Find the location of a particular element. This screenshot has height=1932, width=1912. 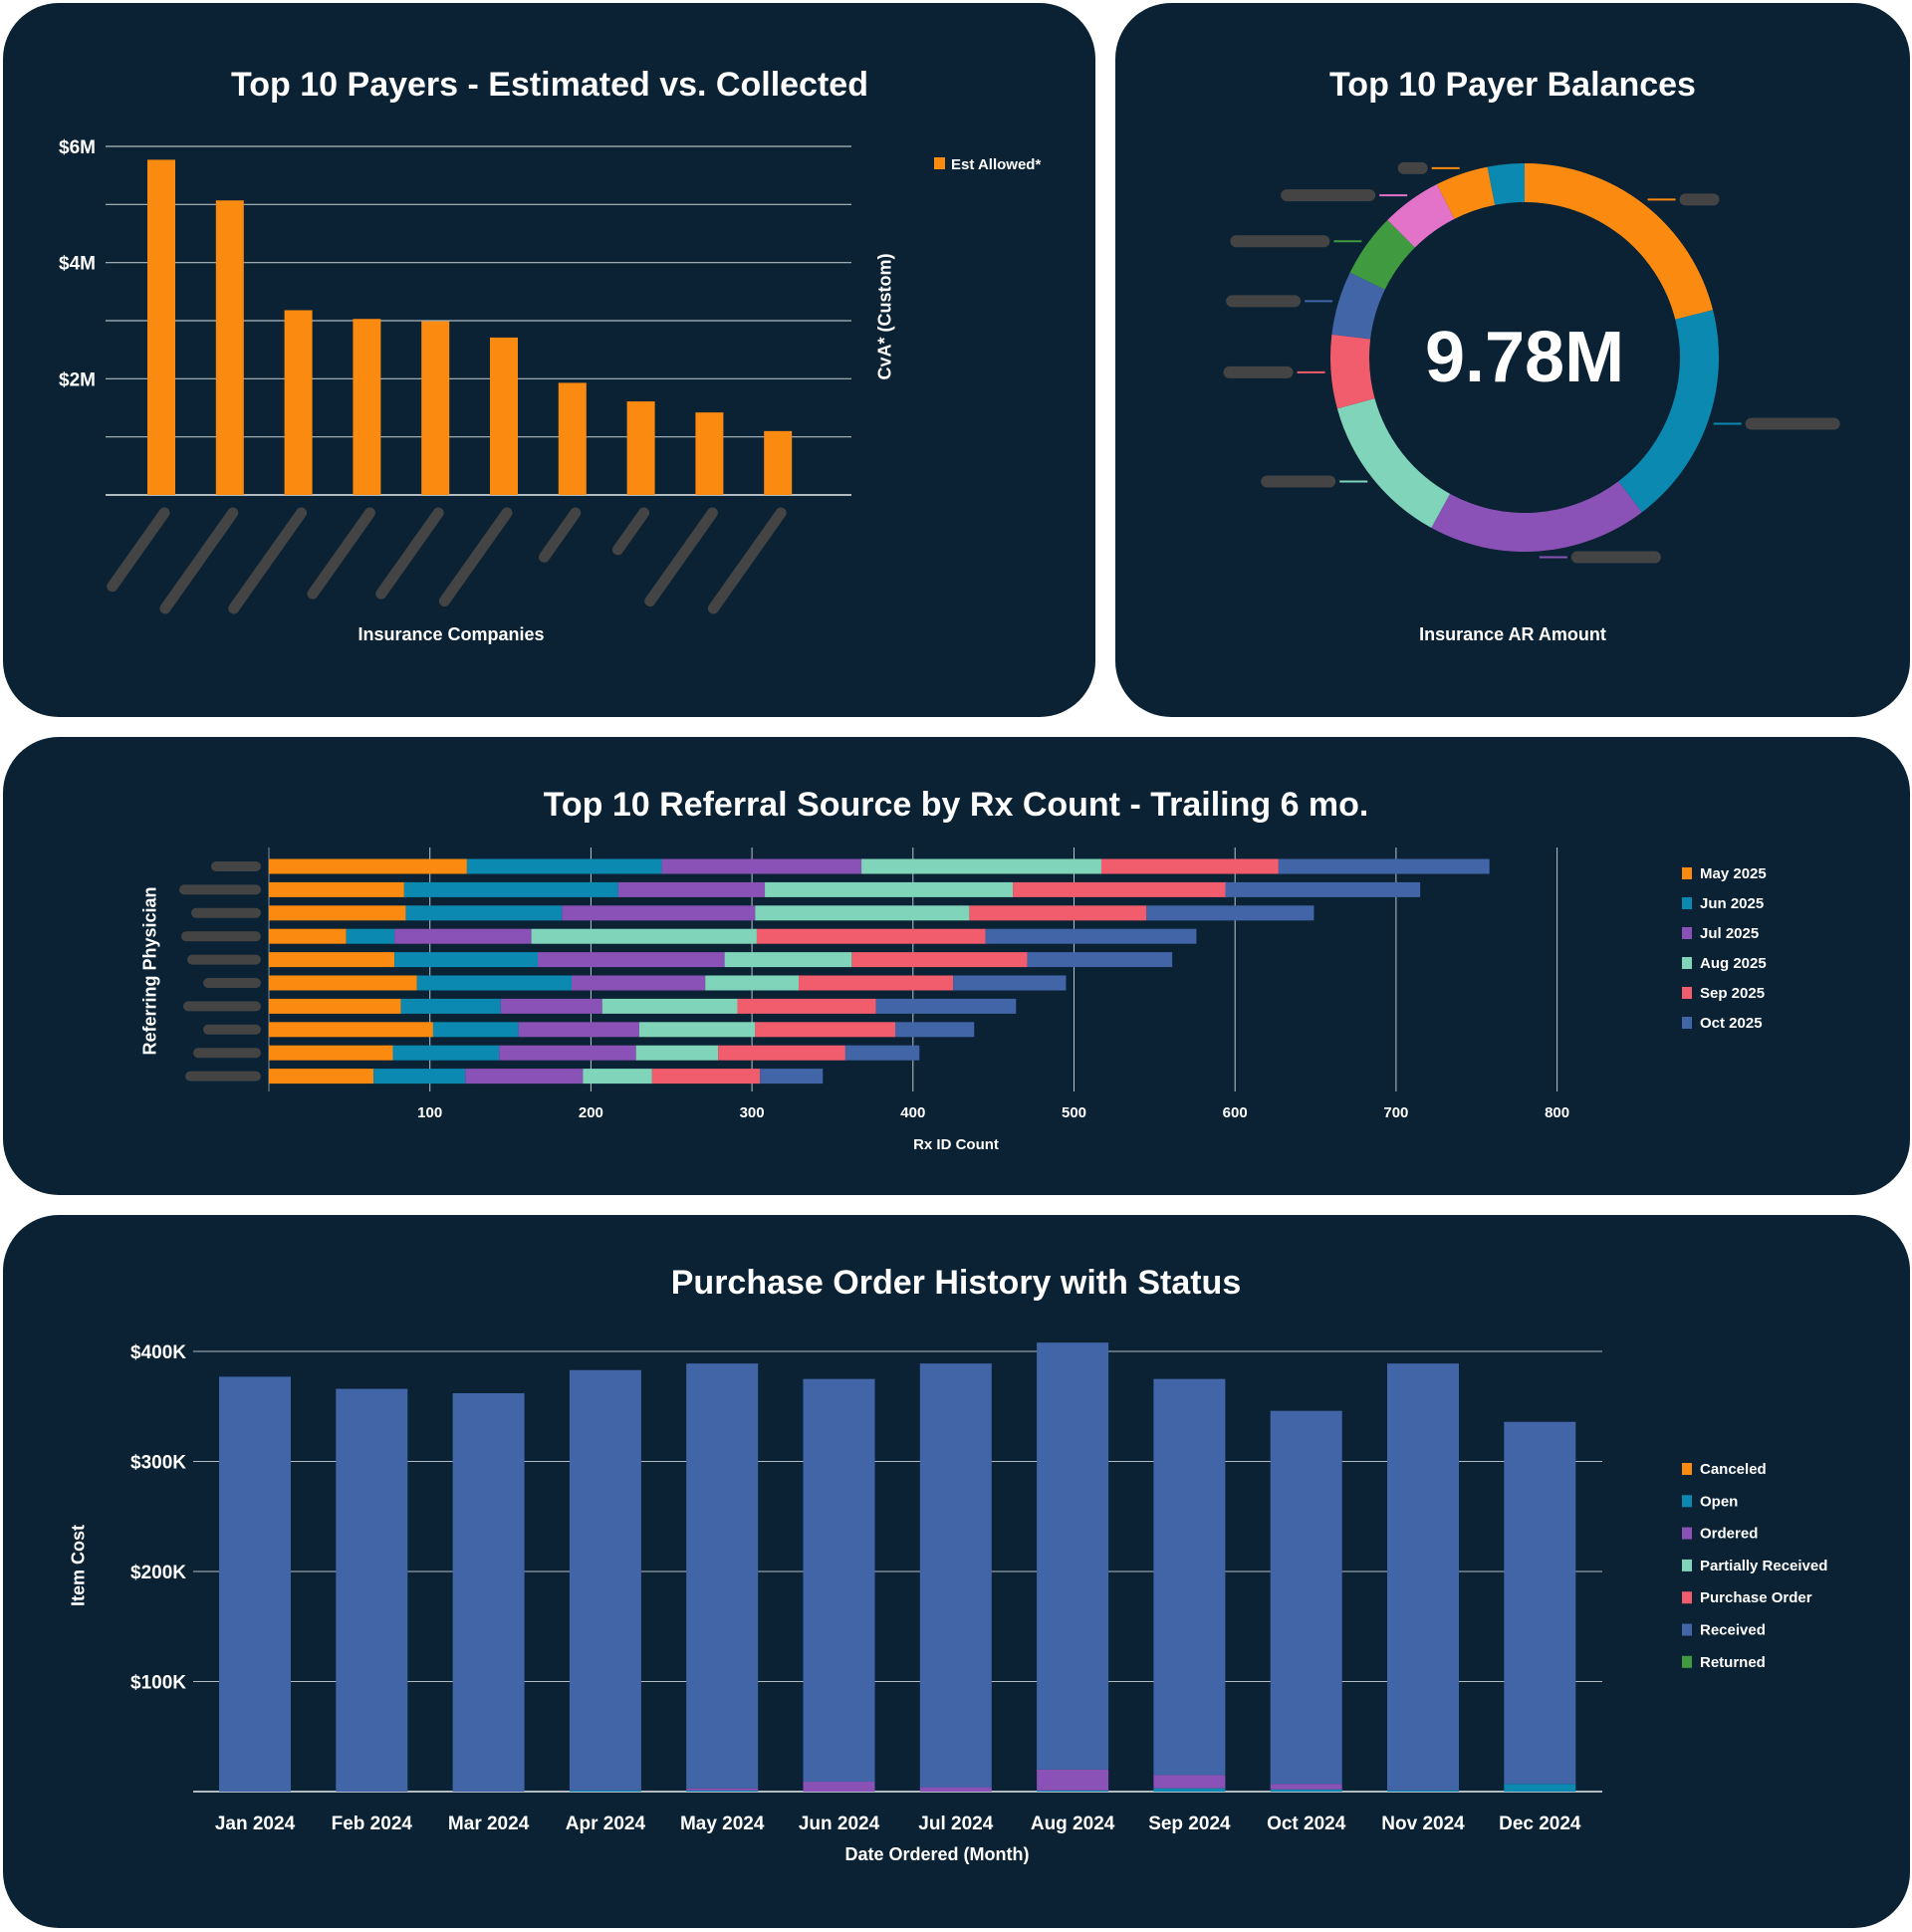

x-tick-label: May 2024 is located at coordinates (722, 1823).